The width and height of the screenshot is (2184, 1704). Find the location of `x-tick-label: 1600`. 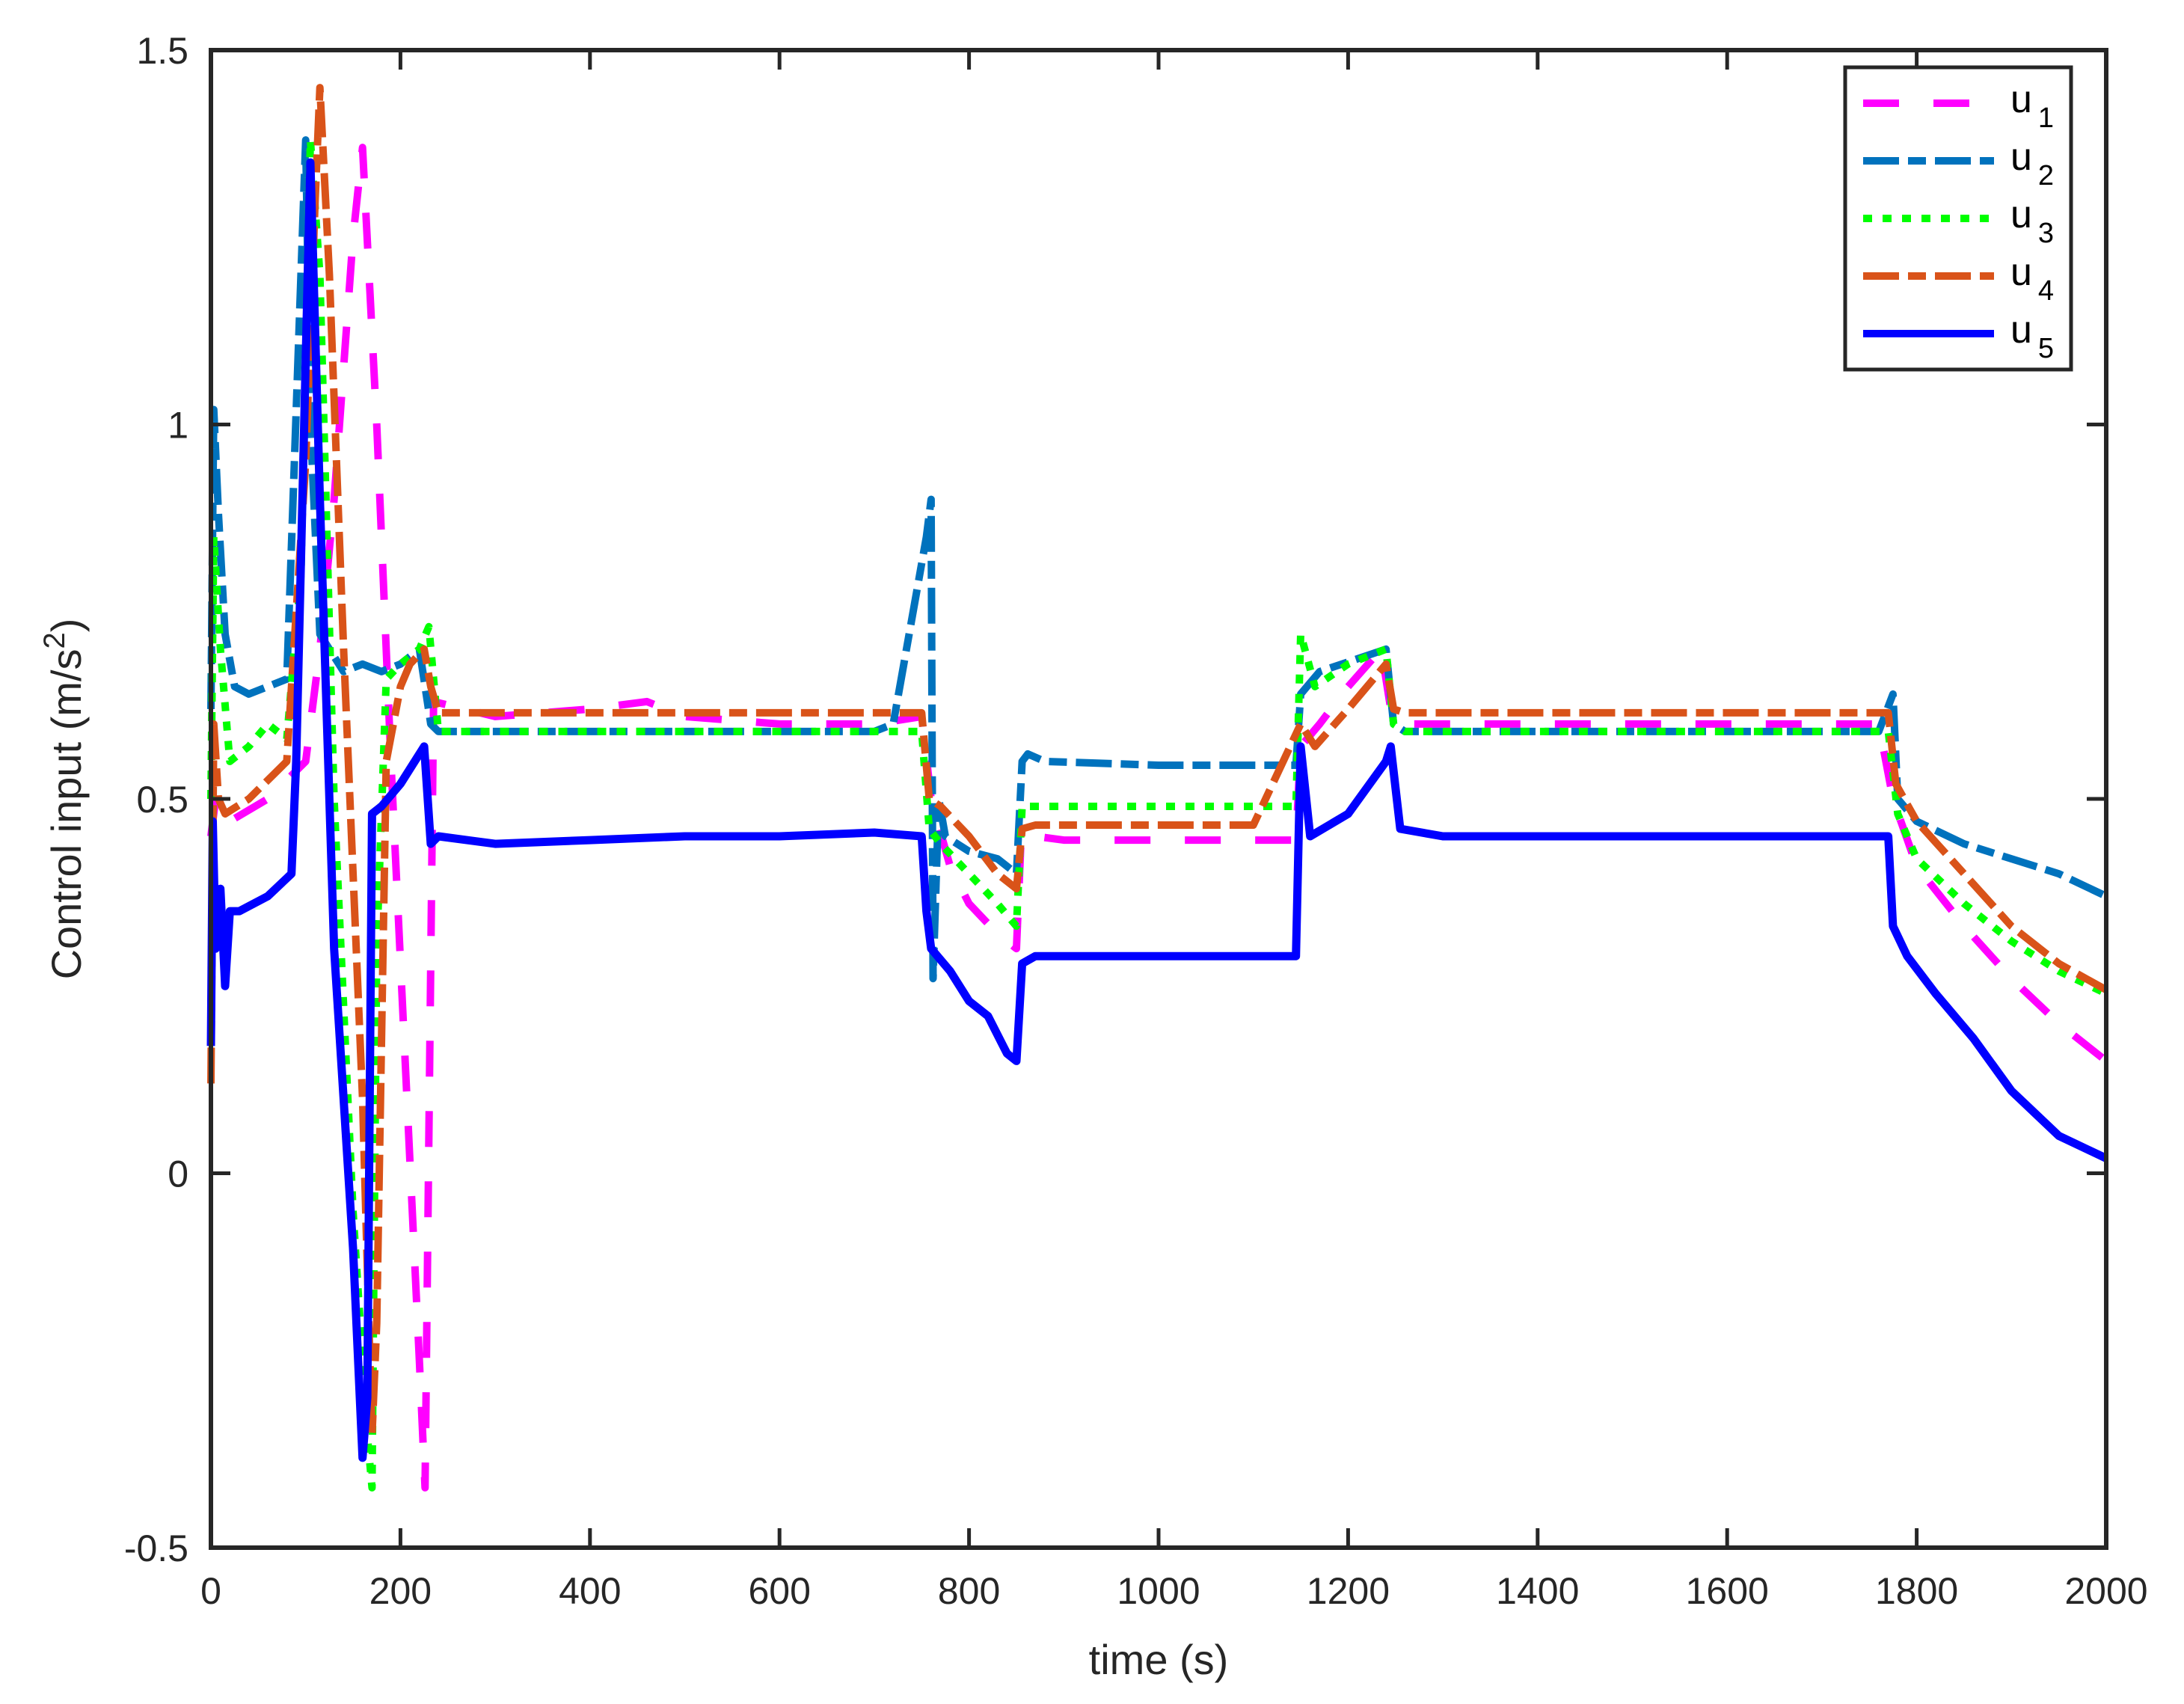

x-tick-label: 1600 is located at coordinates (1727, 1591).